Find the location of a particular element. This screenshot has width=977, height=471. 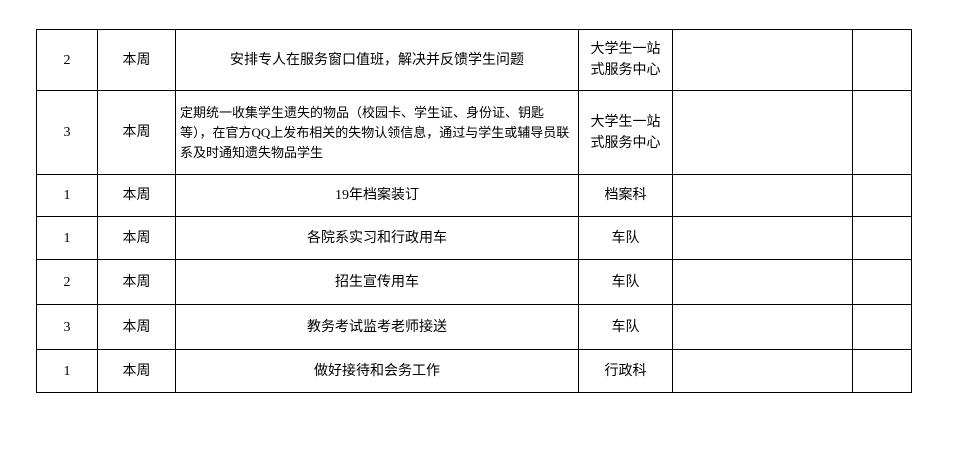

table-row: 1 本周 做好接待和会务工作 行政科 is located at coordinates (474, 371).